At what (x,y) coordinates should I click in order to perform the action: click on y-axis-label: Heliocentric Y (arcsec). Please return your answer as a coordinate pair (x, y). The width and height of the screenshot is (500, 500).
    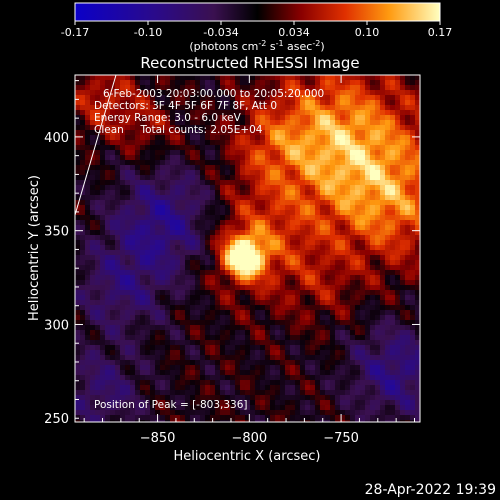
    Looking at the image, I should click on (34, 248).